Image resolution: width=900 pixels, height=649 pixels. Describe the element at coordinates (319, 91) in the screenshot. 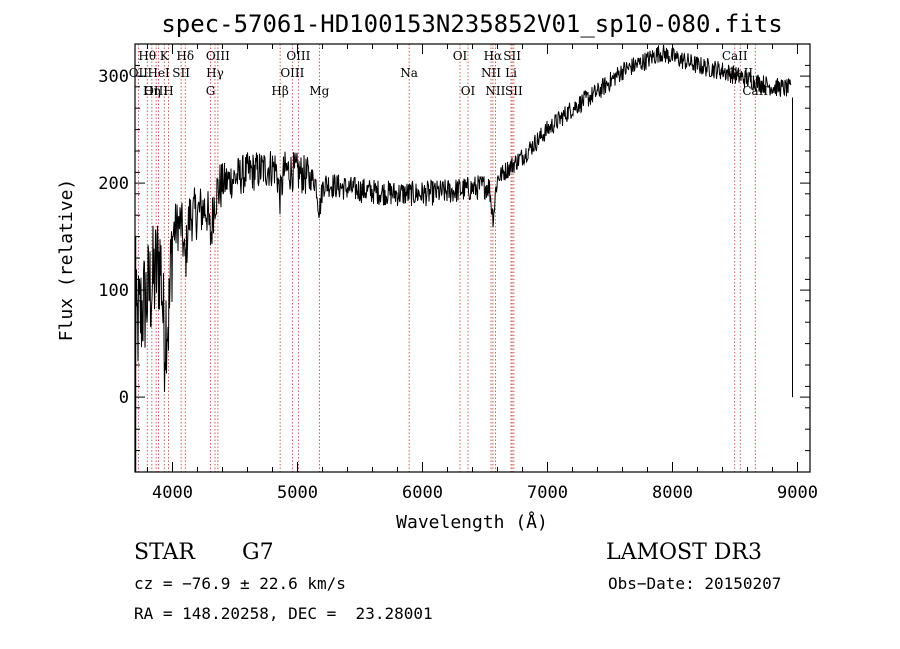

I see `line-label-23: Mg` at that location.